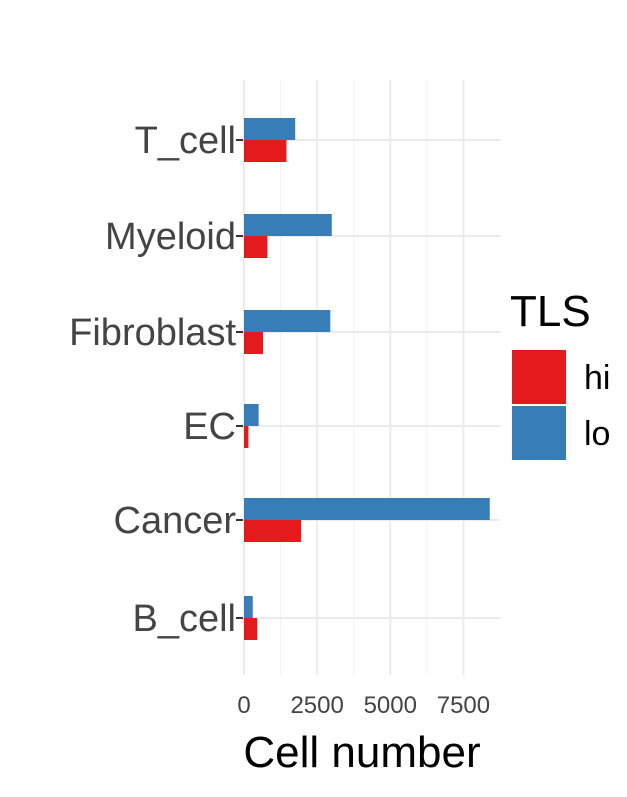 This screenshot has height=797, width=627. I want to click on bar-B_cell-lo, so click(248, 607).